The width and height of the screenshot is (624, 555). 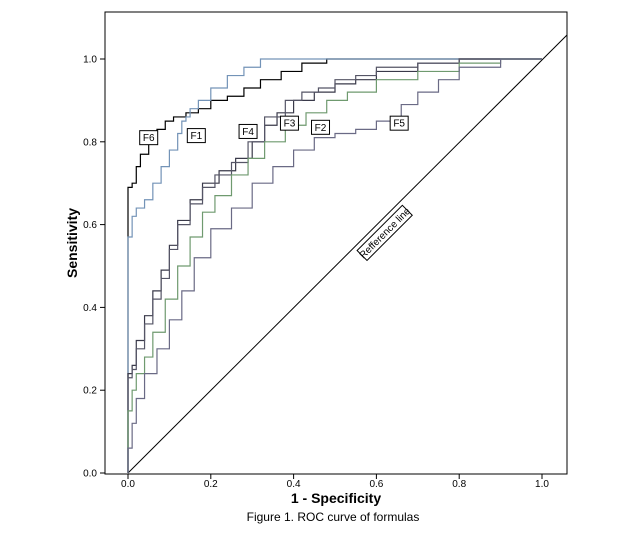 I want to click on series-label-text: F6, so click(x=149, y=138).